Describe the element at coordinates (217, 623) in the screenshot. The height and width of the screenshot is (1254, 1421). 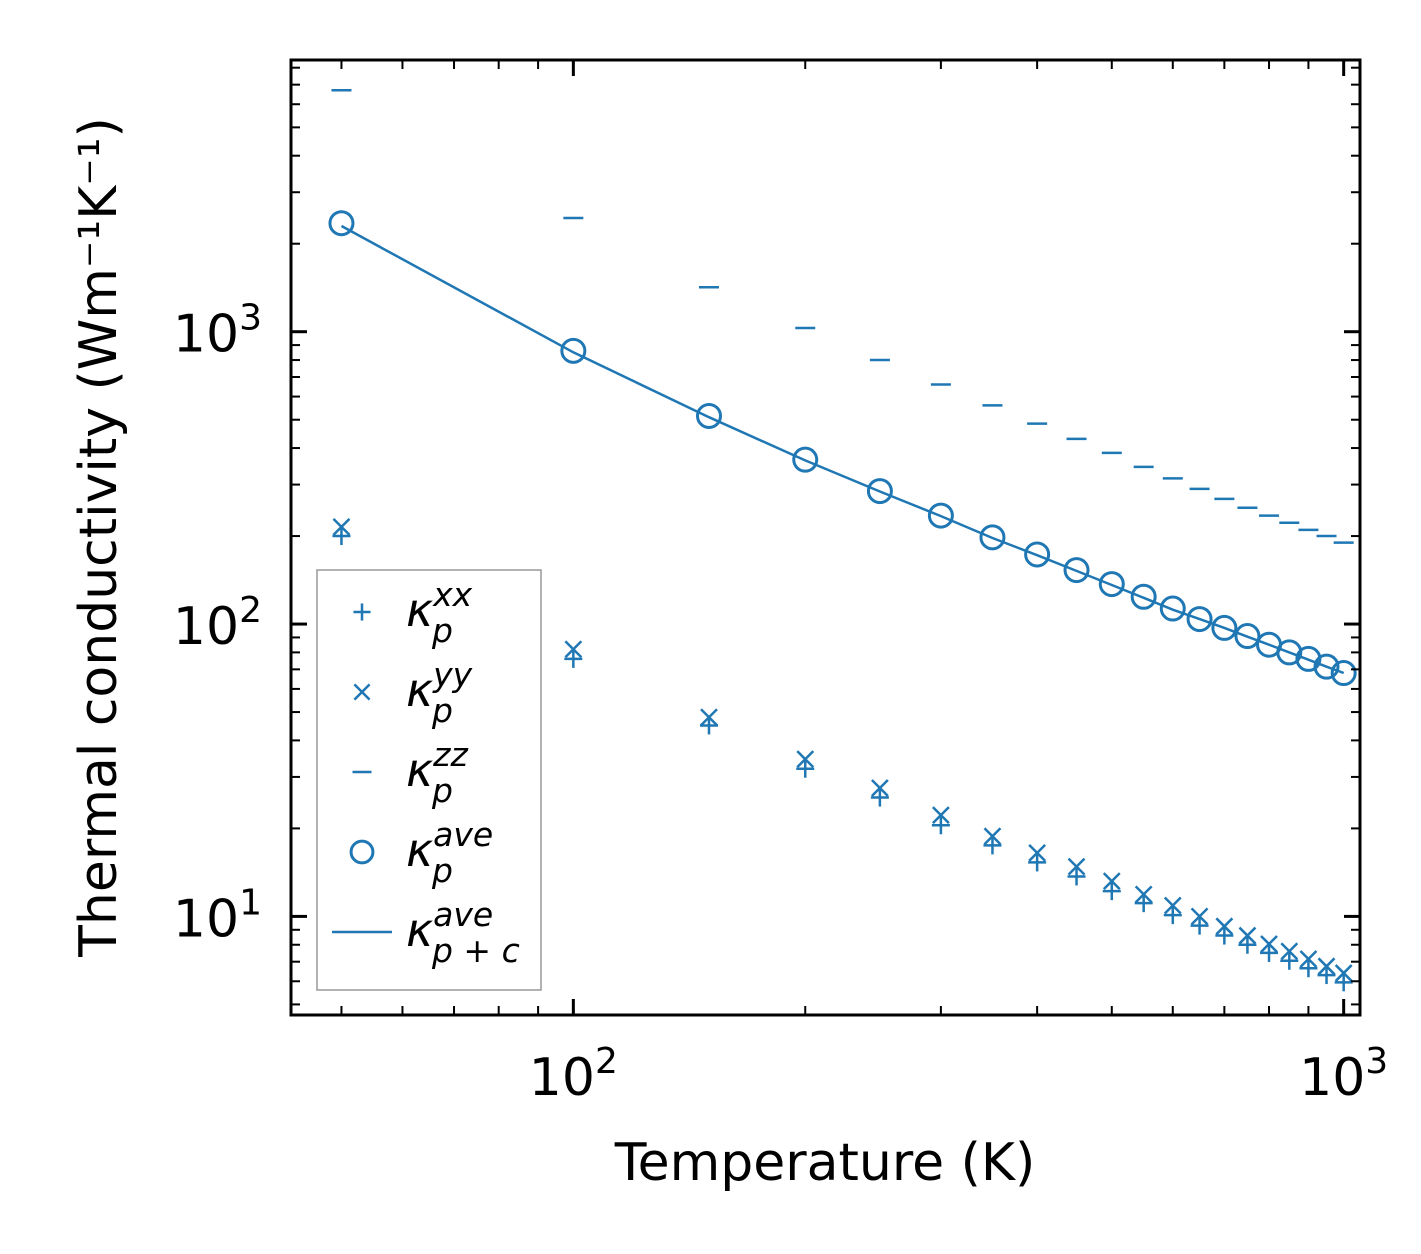
I see `y-tick-label: 102` at that location.